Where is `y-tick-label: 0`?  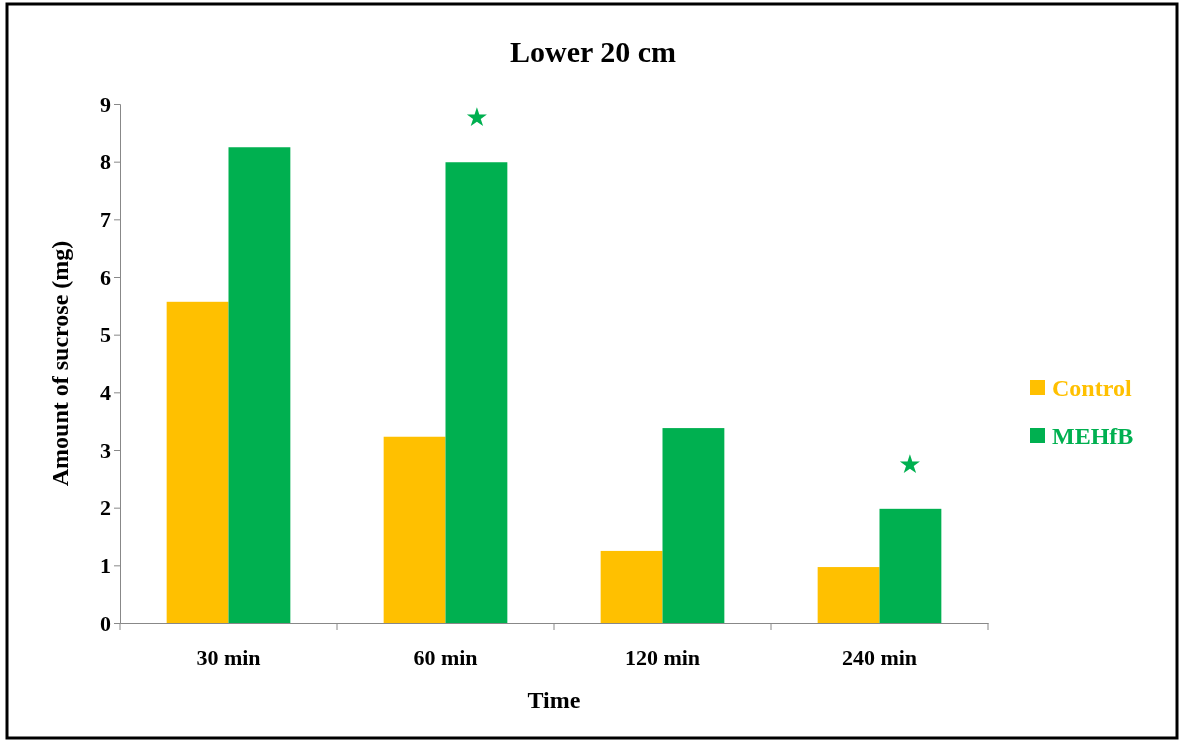 y-tick-label: 0 is located at coordinates (105, 623).